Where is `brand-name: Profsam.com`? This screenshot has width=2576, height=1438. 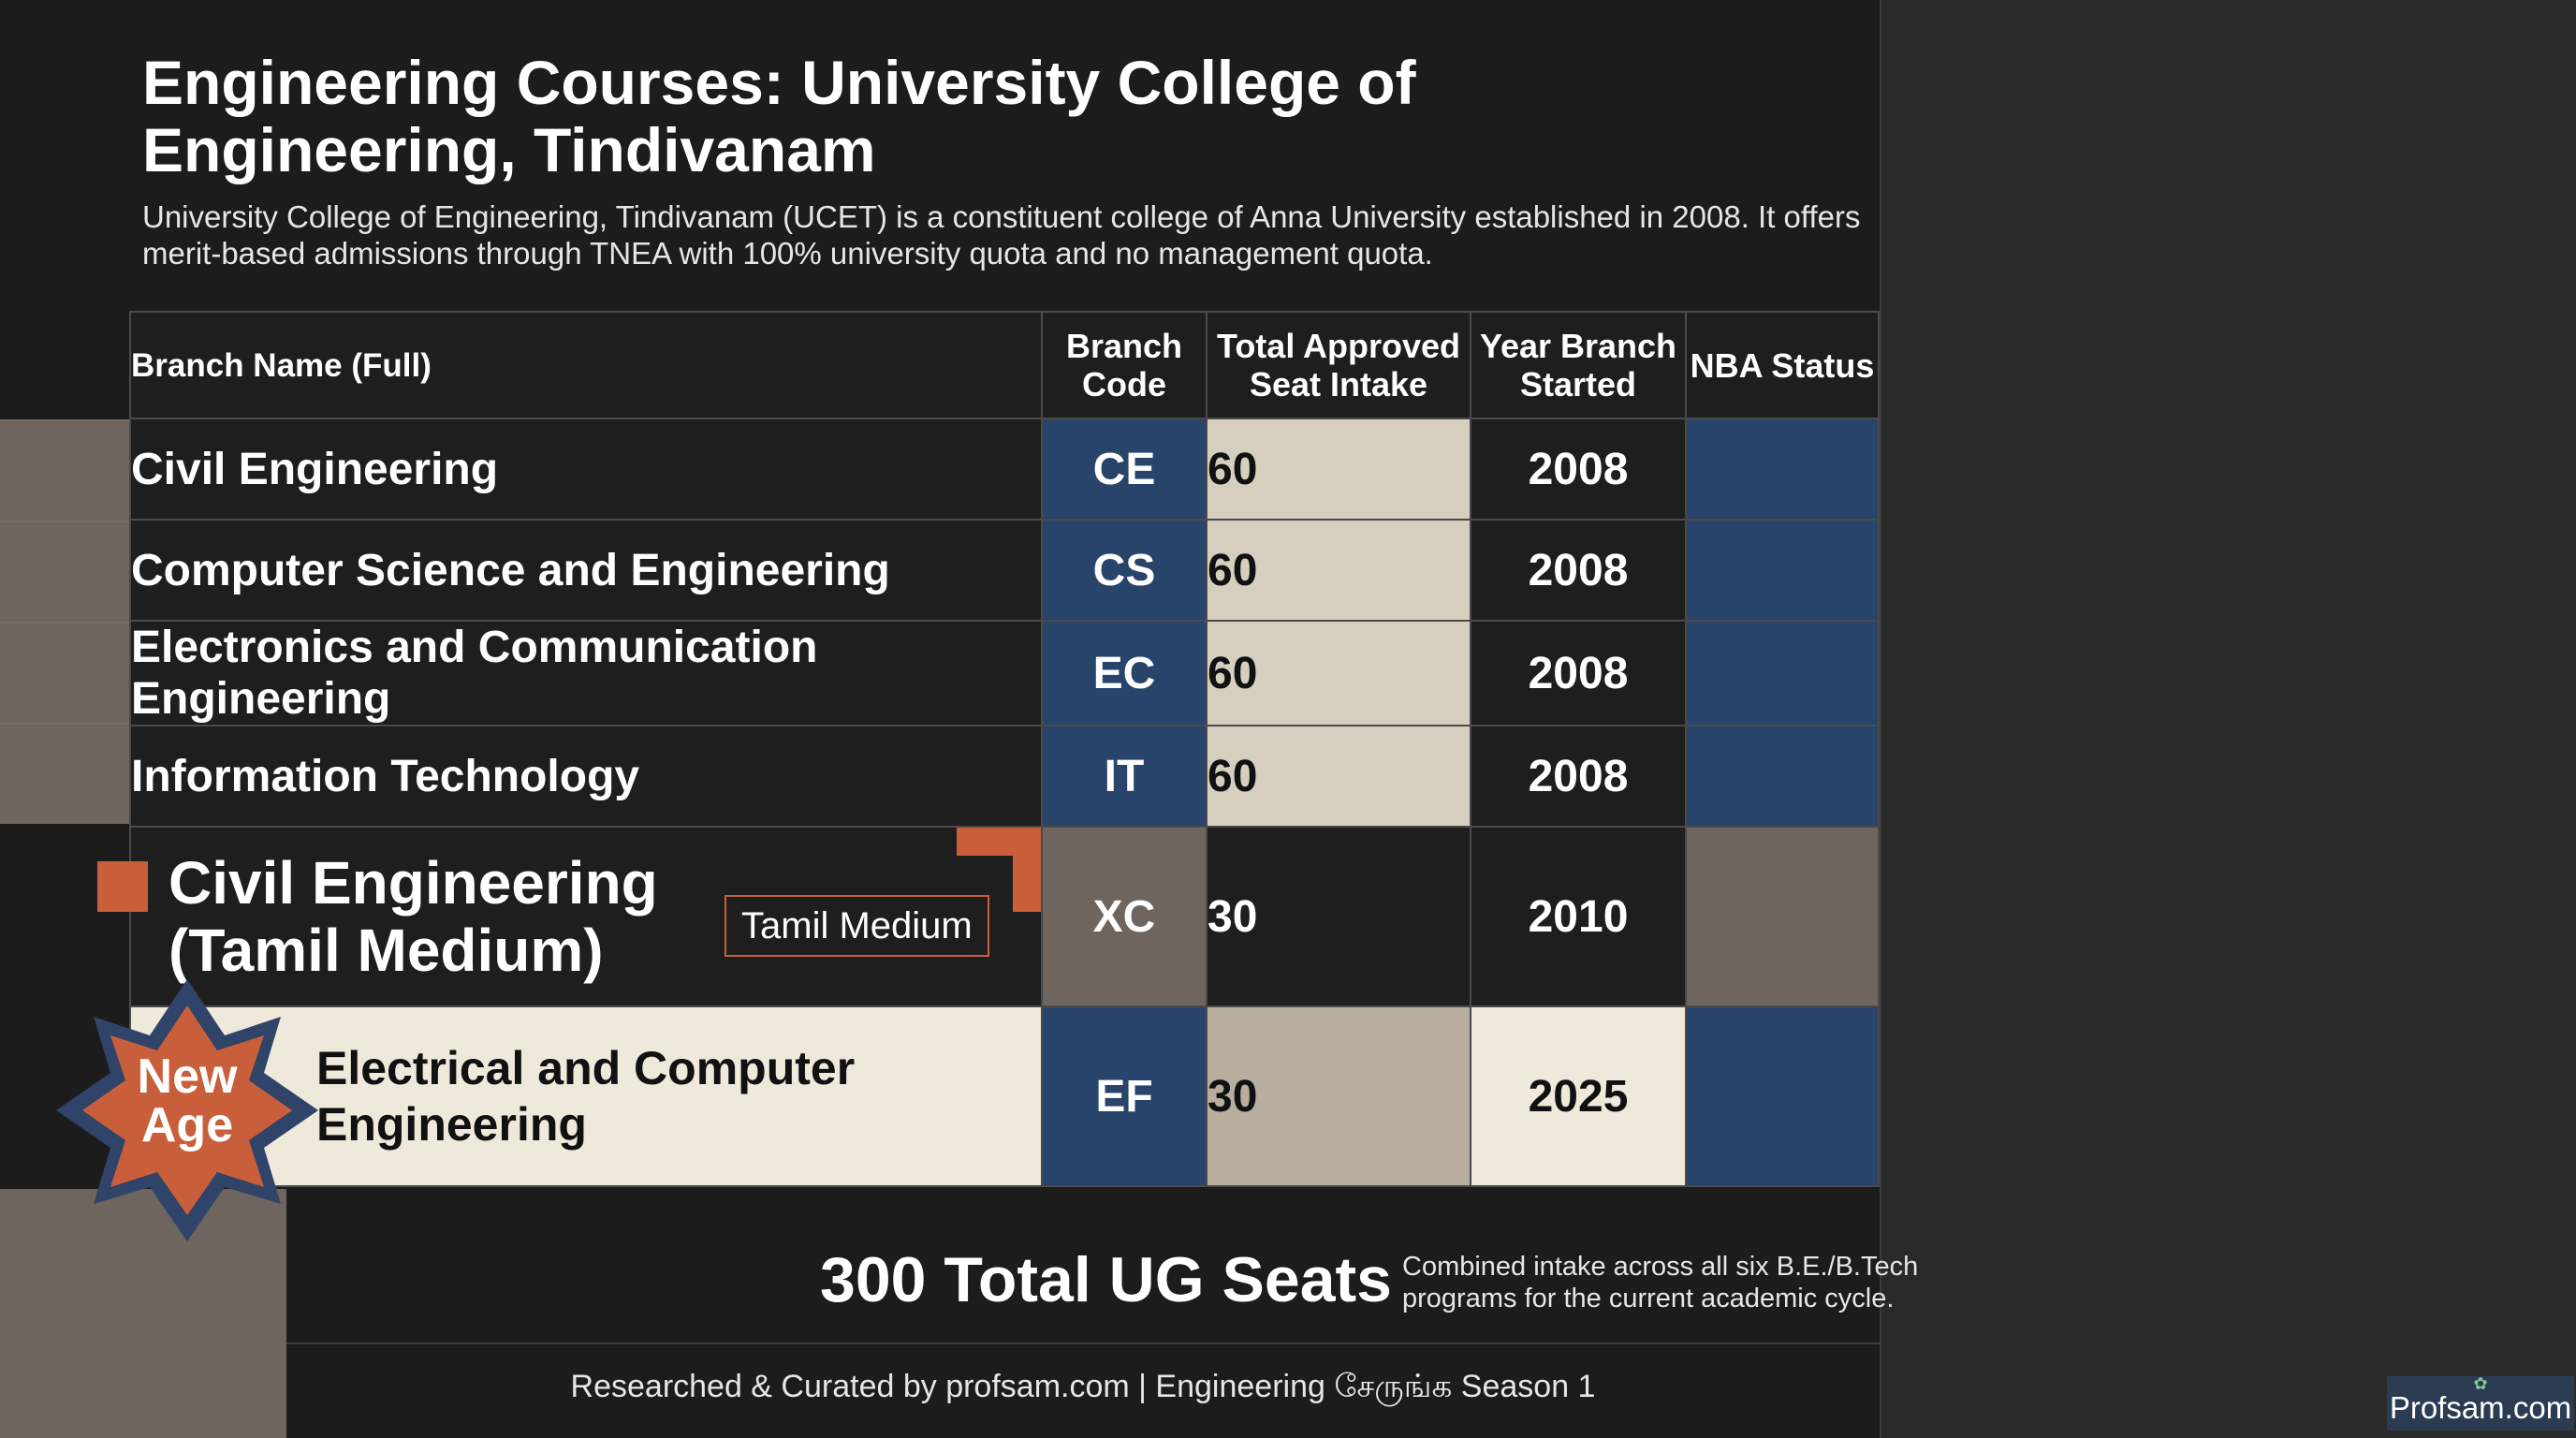 brand-name: Profsam.com is located at coordinates (2480, 1407).